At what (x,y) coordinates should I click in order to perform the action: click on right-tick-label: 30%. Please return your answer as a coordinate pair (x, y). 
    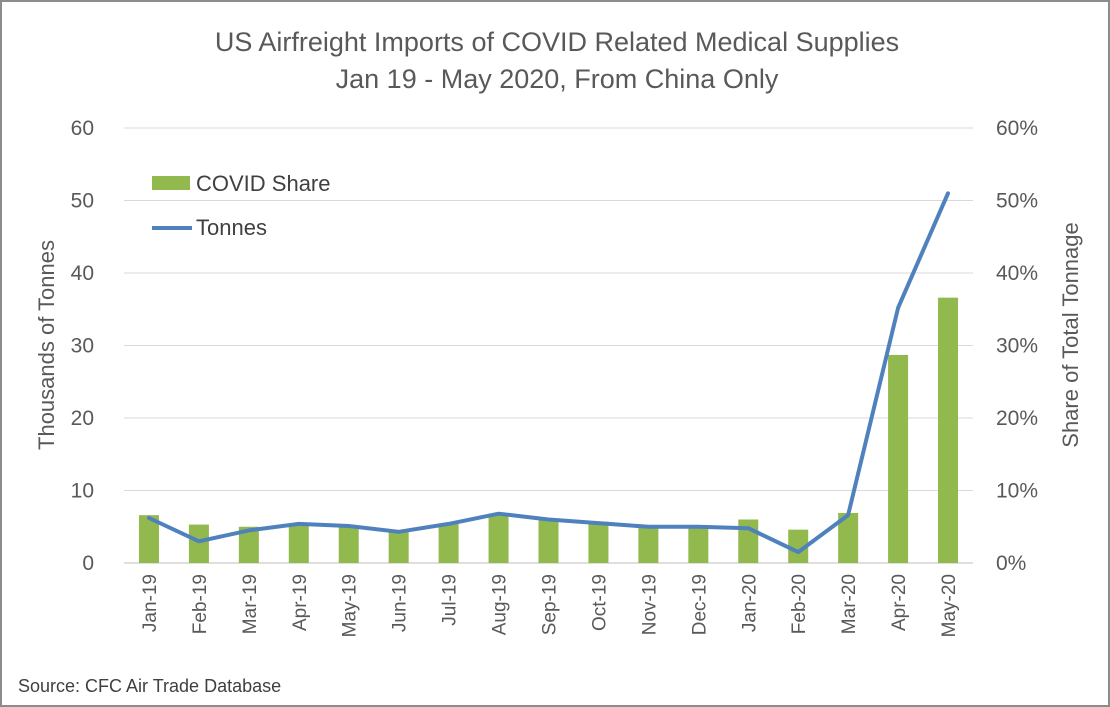
    Looking at the image, I should click on (1017, 346).